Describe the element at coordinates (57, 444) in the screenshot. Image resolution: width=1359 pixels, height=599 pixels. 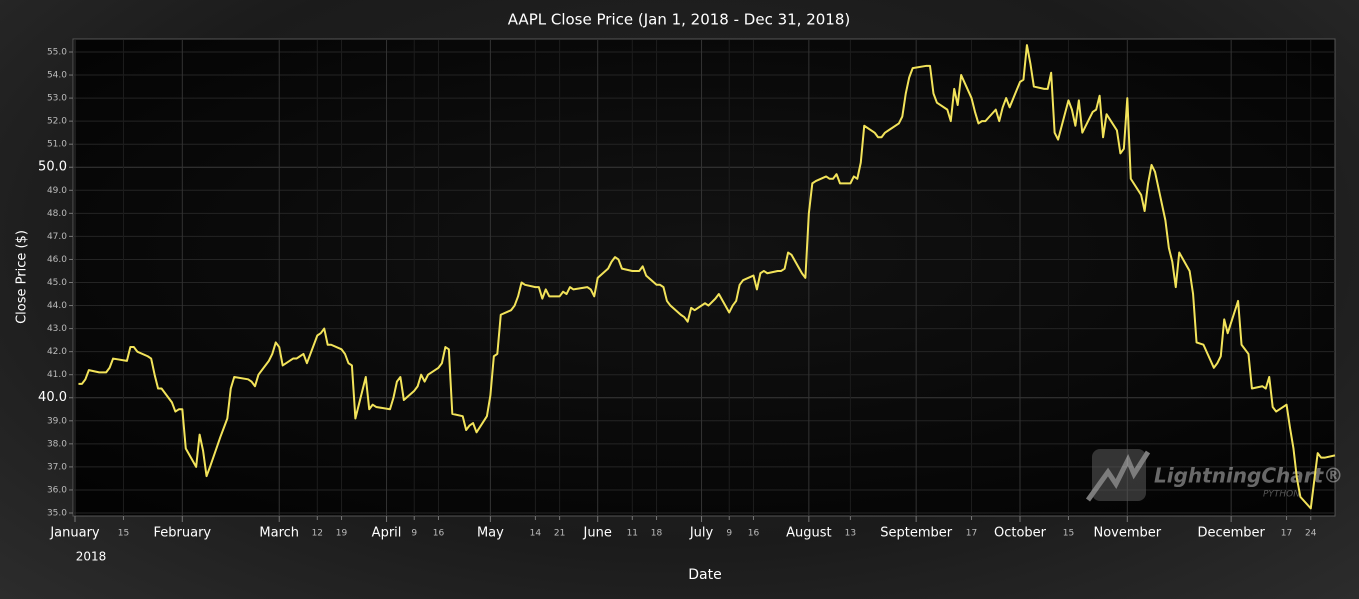
I see `y-tick-label: 38.0` at that location.